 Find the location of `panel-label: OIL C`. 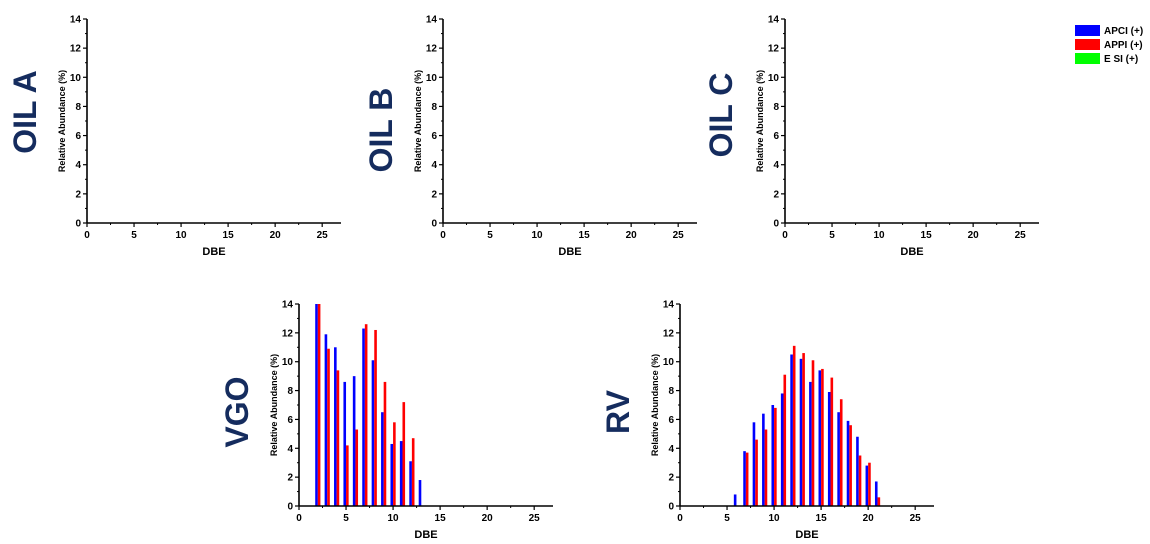

panel-label: OIL C is located at coordinates (721, 115).